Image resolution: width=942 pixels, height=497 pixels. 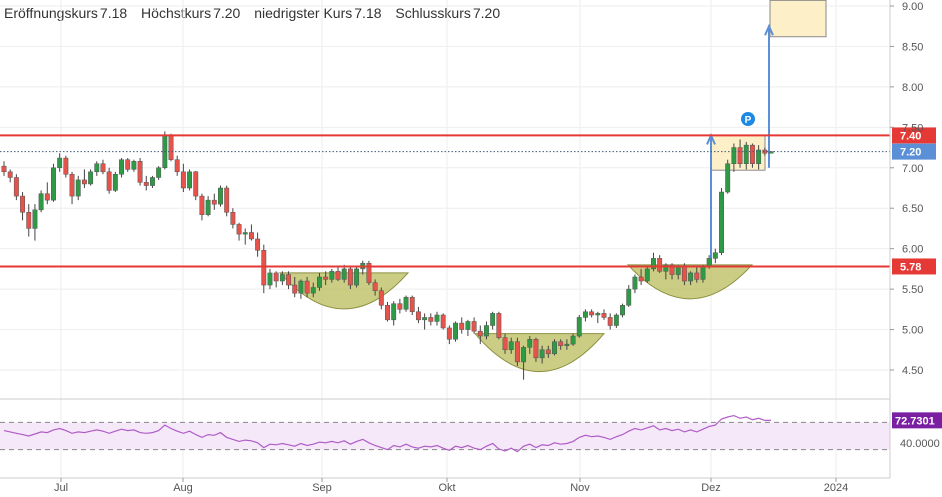 I want to click on time-tick-label-0: Jul, so click(x=61, y=488).